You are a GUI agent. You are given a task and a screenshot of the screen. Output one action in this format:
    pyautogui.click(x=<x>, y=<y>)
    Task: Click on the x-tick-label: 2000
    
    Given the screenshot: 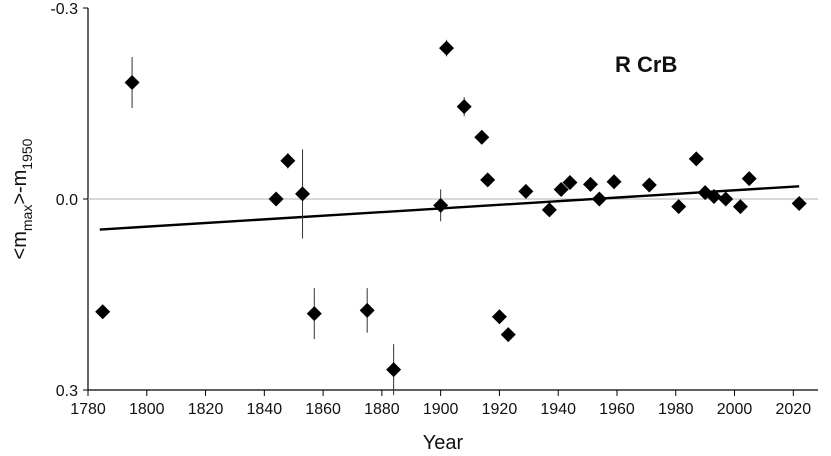 What is the action you would take?
    pyautogui.click(x=735, y=409)
    